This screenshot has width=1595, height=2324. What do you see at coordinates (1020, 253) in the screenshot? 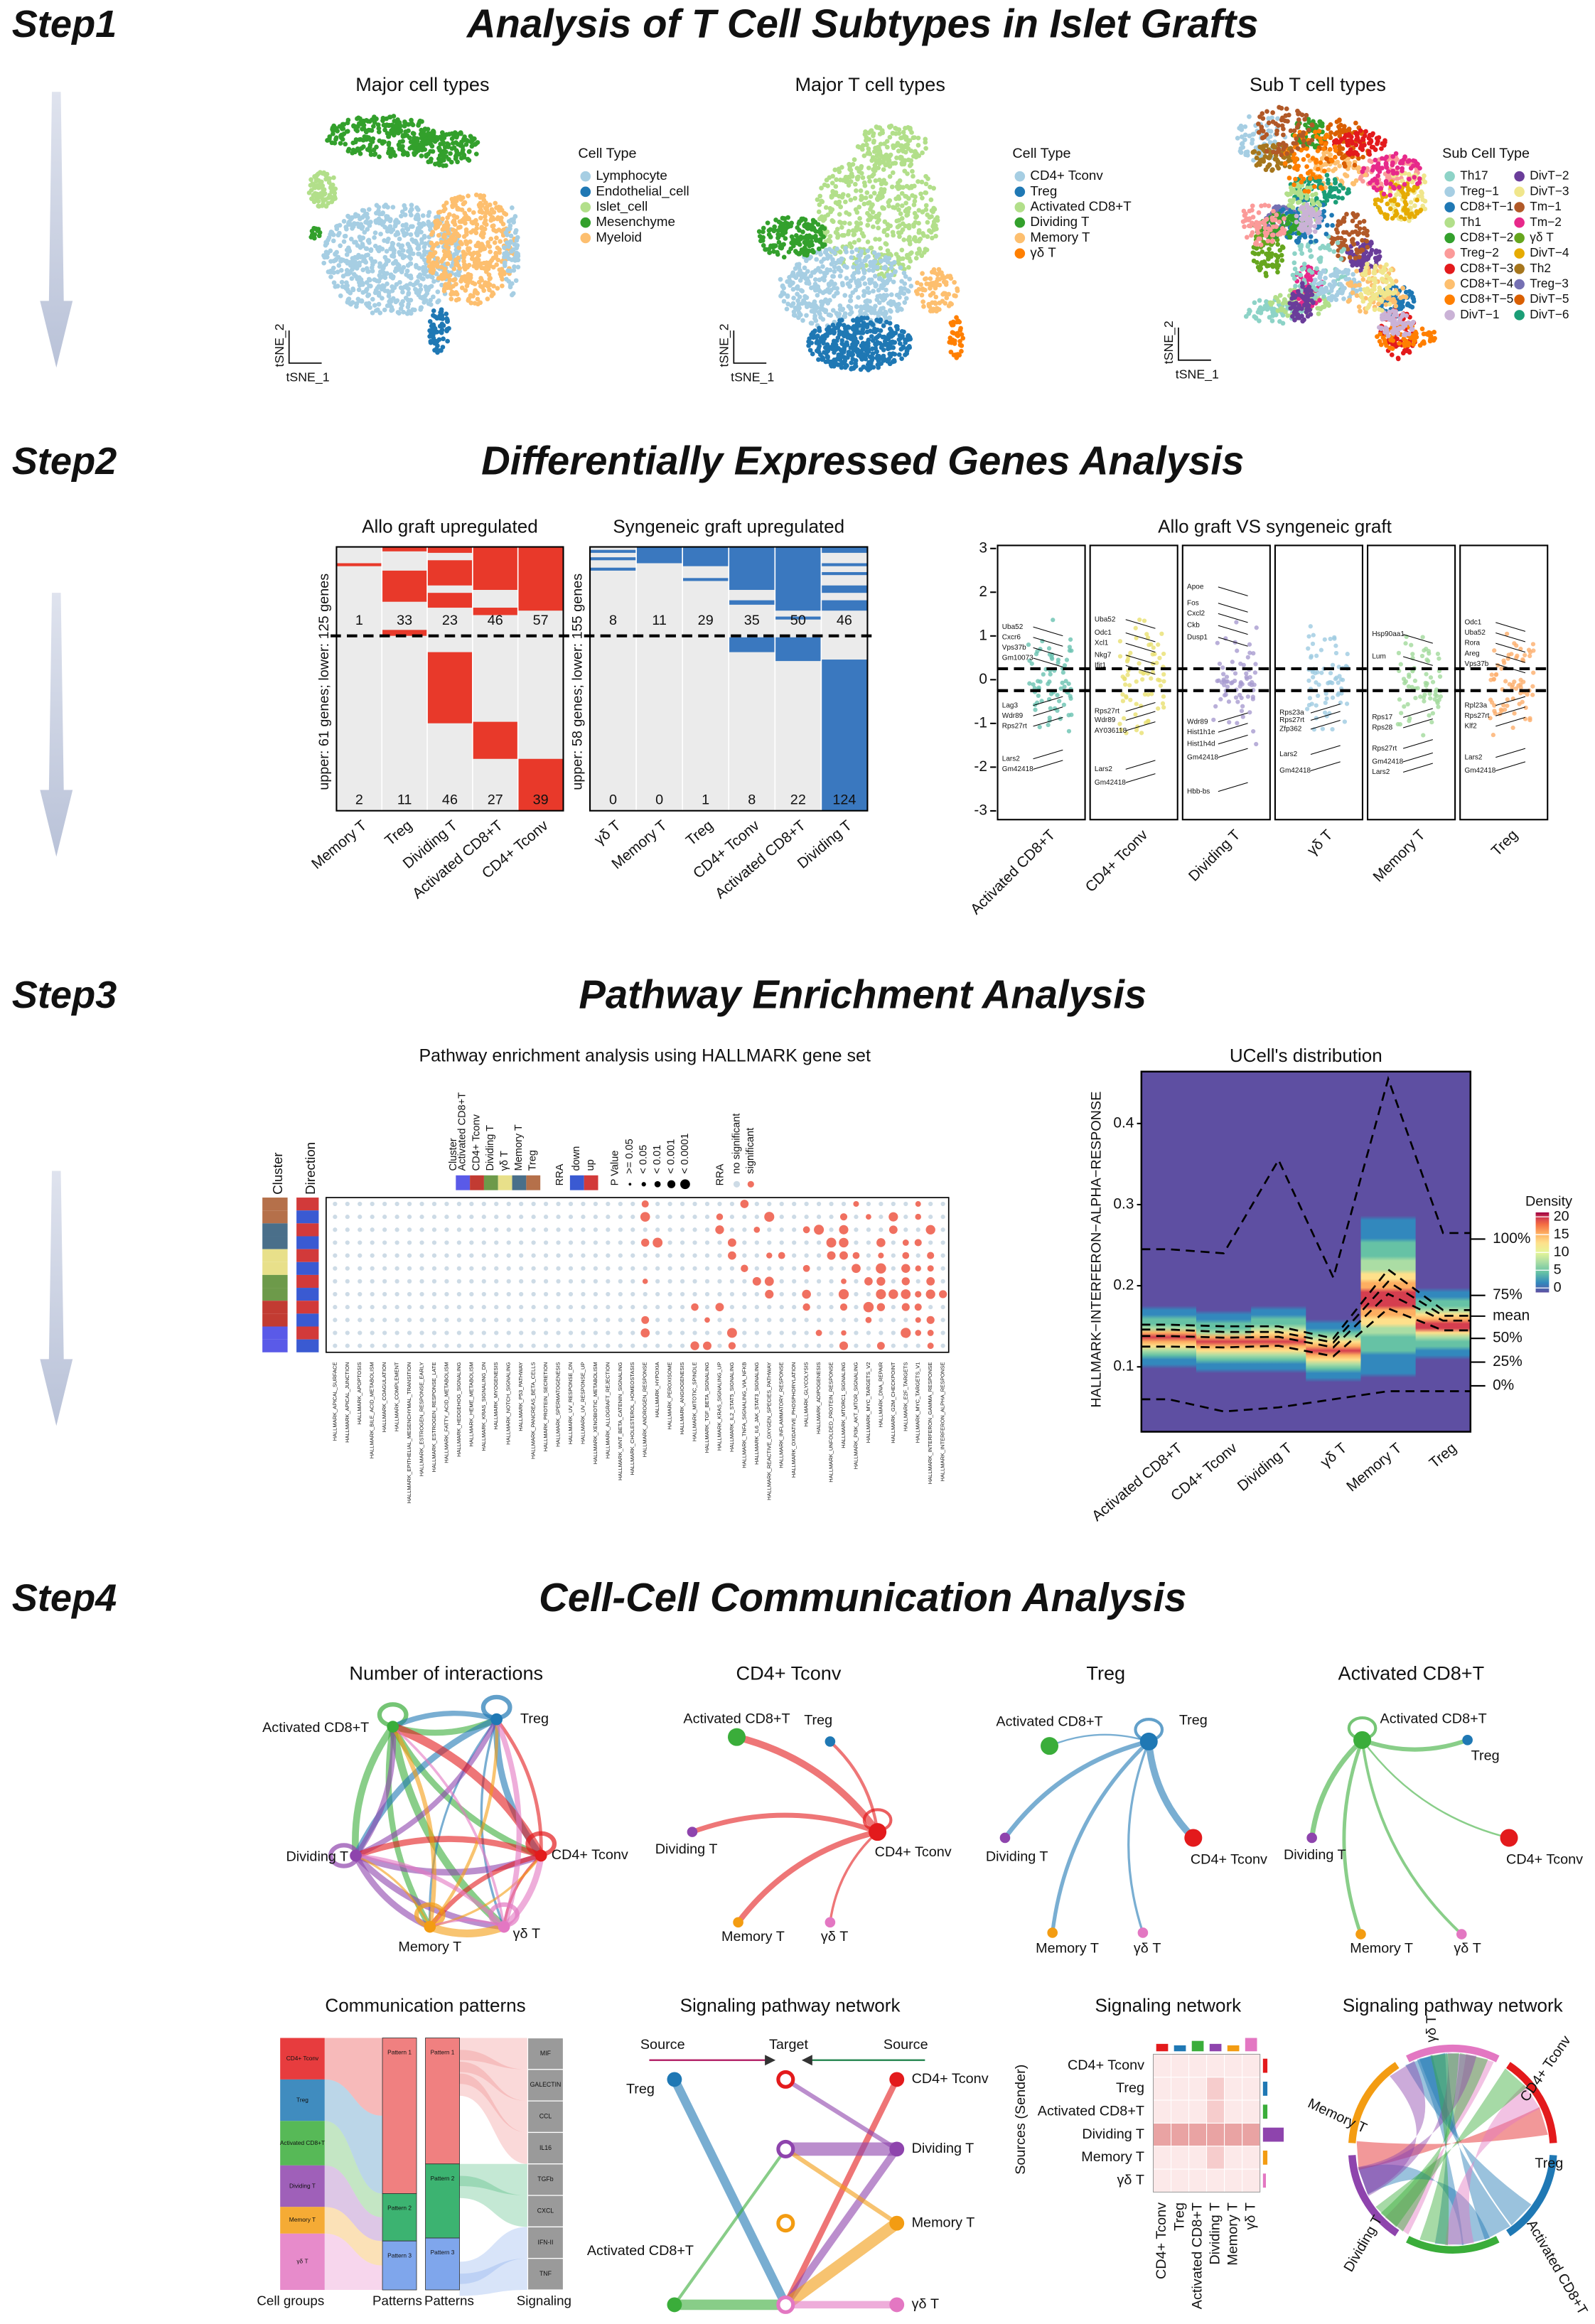
I see `legend-swatch` at bounding box center [1020, 253].